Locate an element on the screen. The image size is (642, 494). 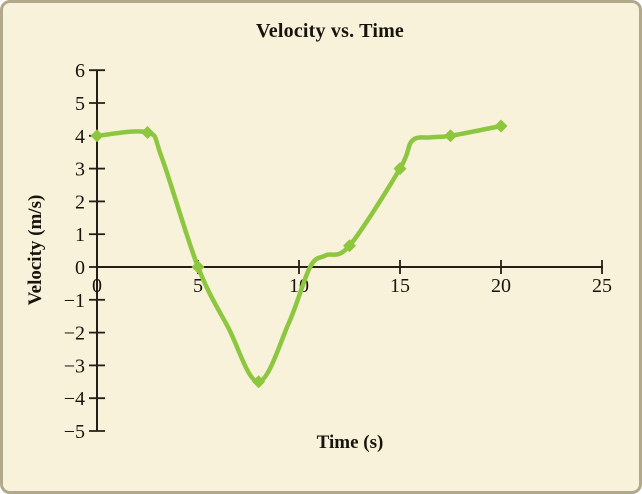
y-tick-label: −2 is located at coordinates (74, 334).